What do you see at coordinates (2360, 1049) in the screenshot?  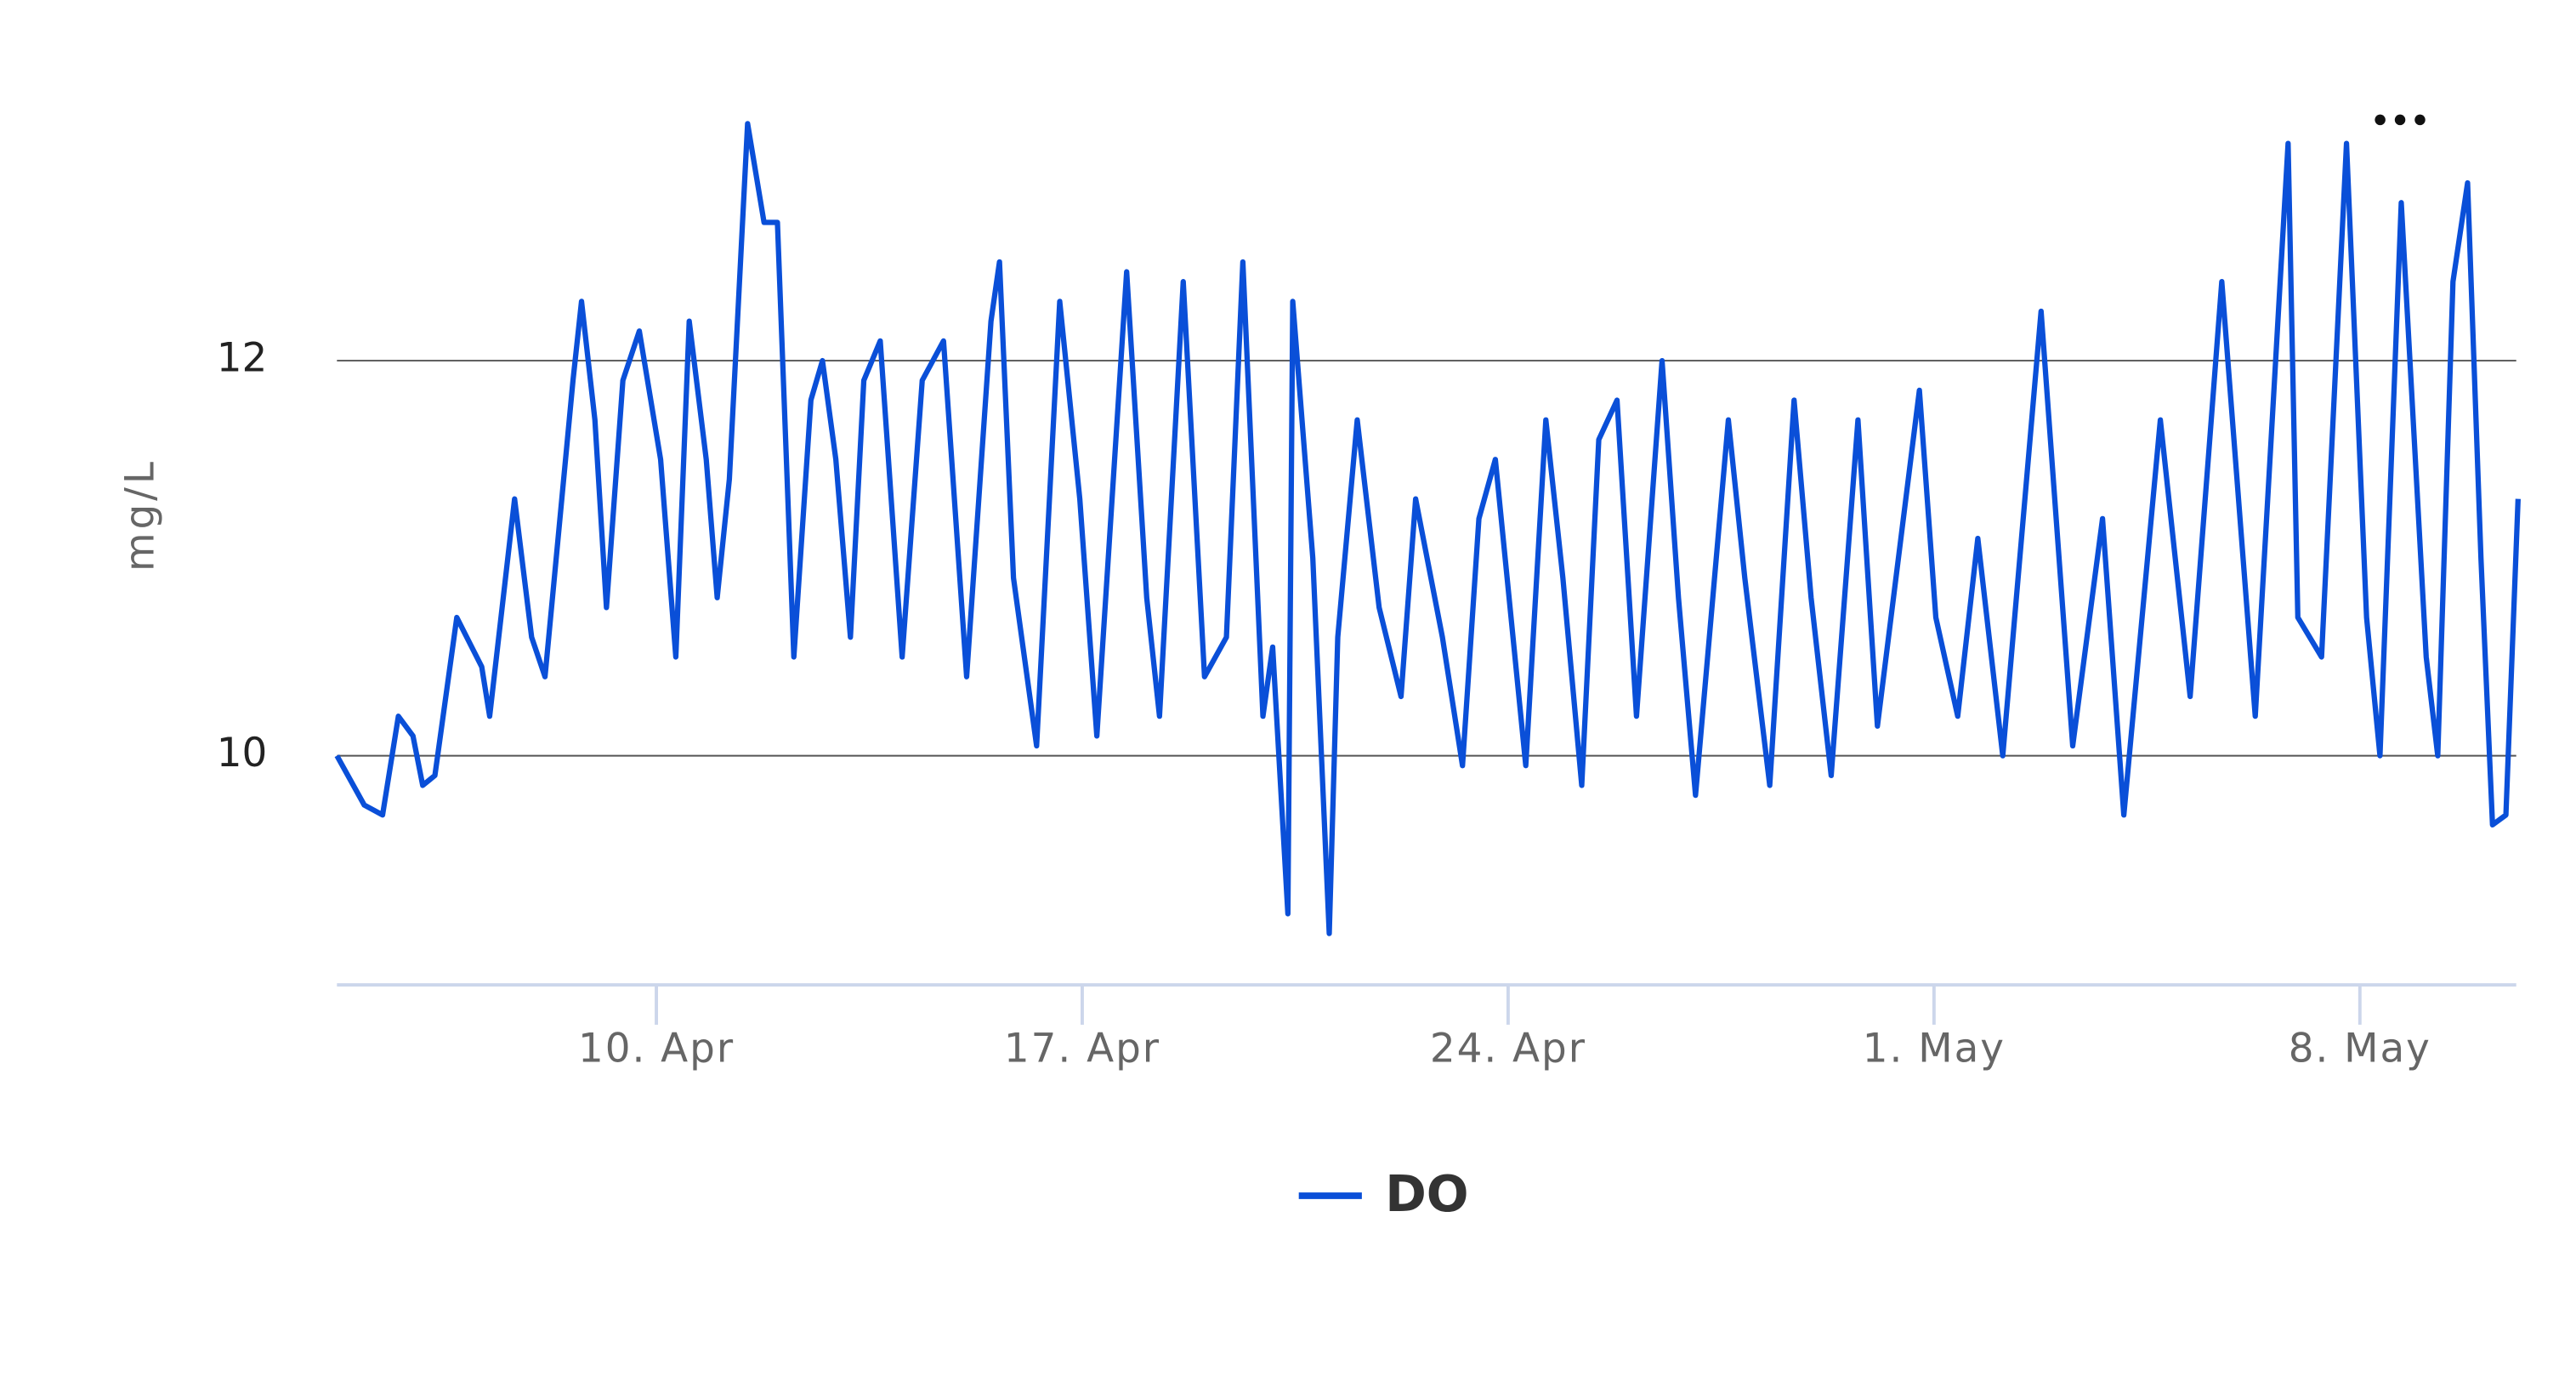 I see `x-tick-label: 8. May` at bounding box center [2360, 1049].